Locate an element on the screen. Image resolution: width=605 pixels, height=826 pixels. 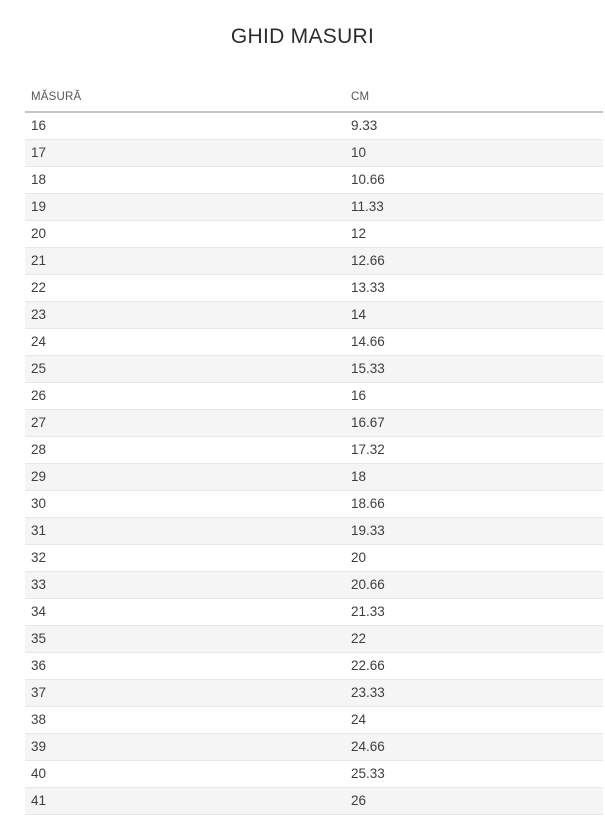
size-cell: 18 is located at coordinates (185, 180).